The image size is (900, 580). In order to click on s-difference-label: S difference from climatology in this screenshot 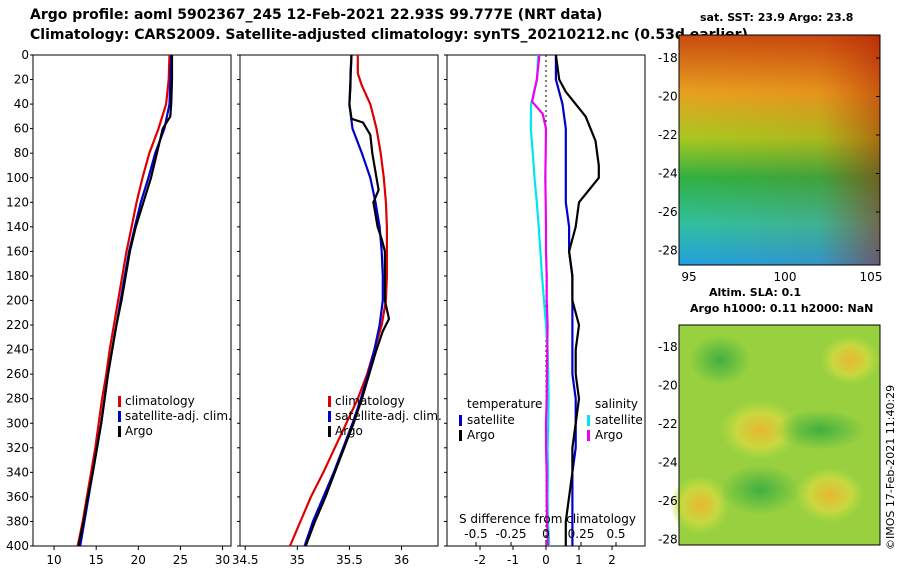, I will do `click(547, 519)`.